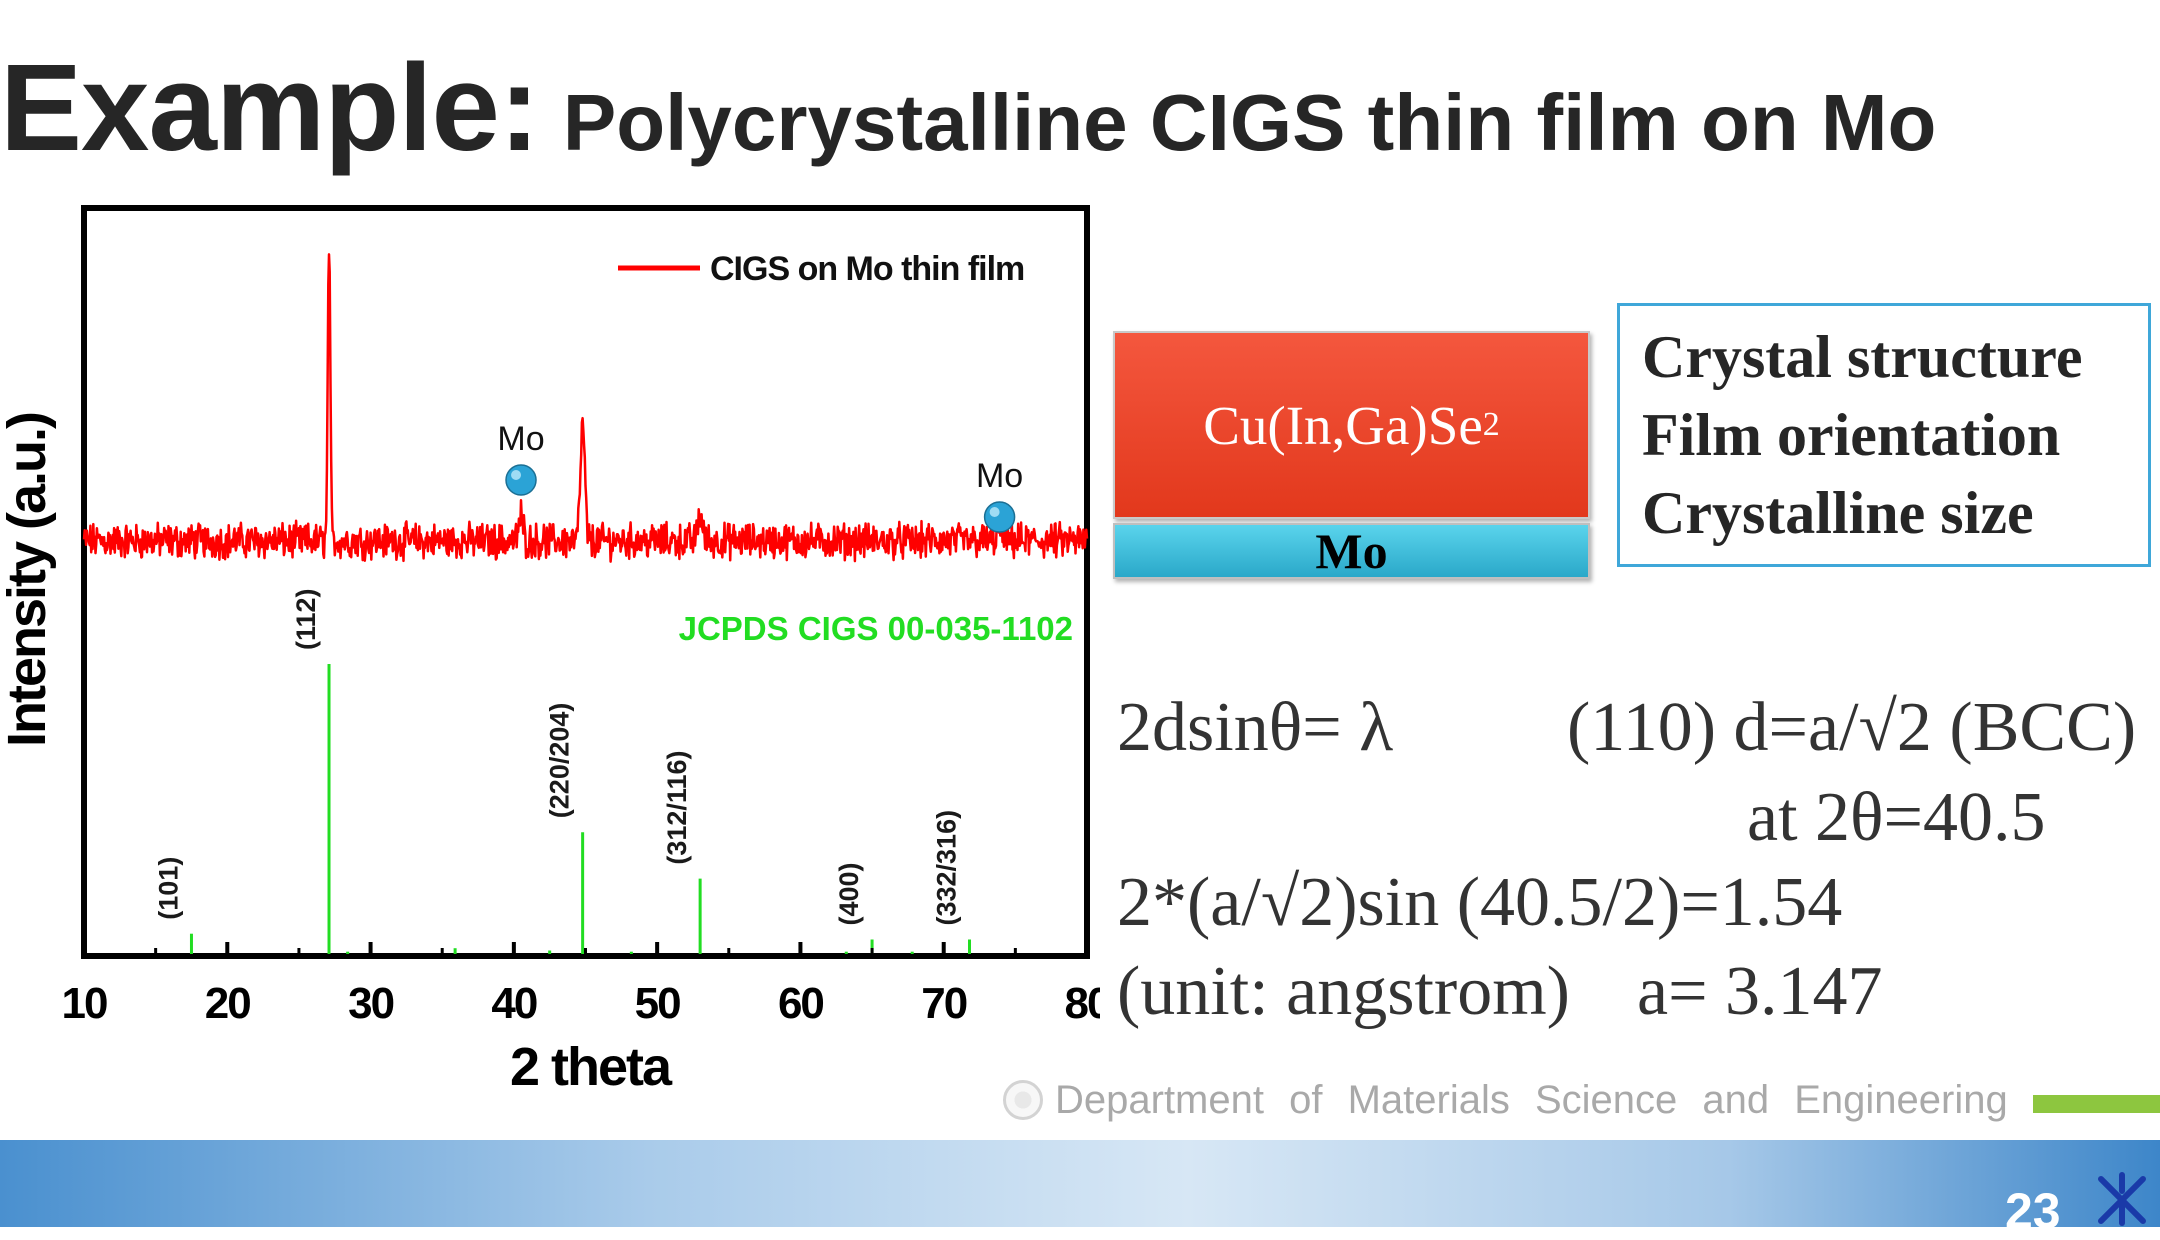 This screenshot has width=2160, height=1240. Describe the element at coordinates (800, 1003) in the screenshot. I see `x-tick-label: 60` at that location.